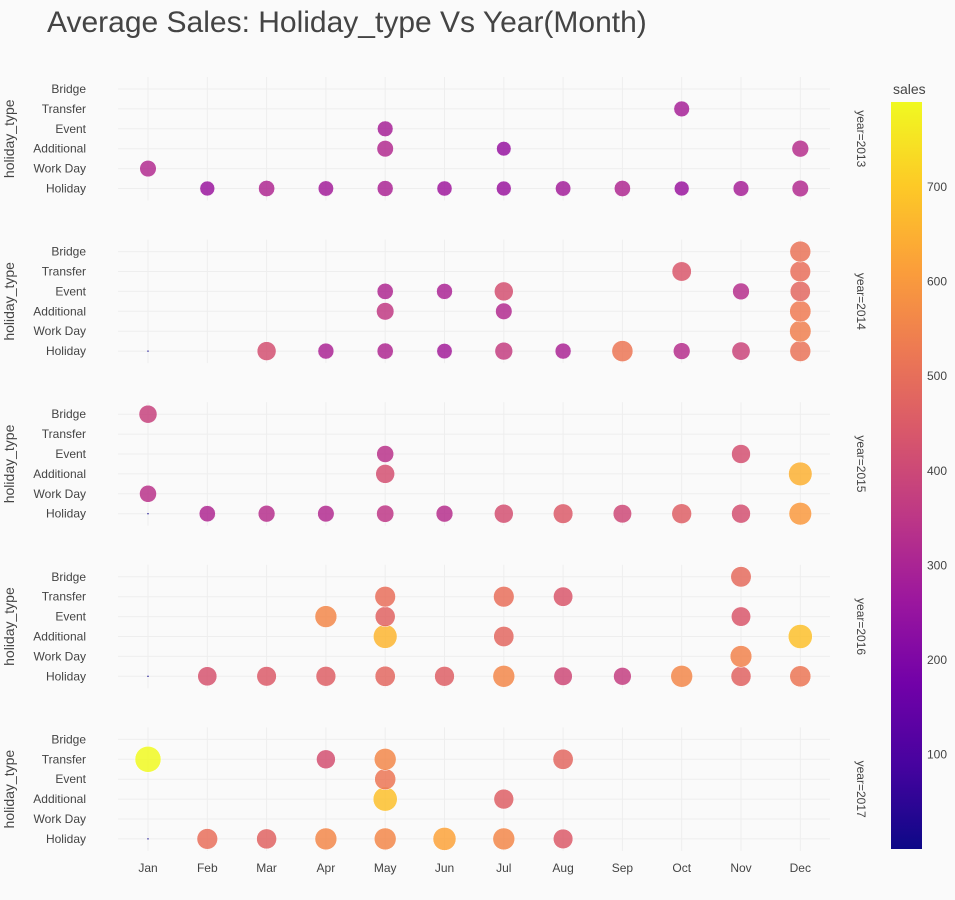 The width and height of the screenshot is (955, 900). Describe the element at coordinates (266, 868) in the screenshot. I see `x-tick-label: Mar` at that location.